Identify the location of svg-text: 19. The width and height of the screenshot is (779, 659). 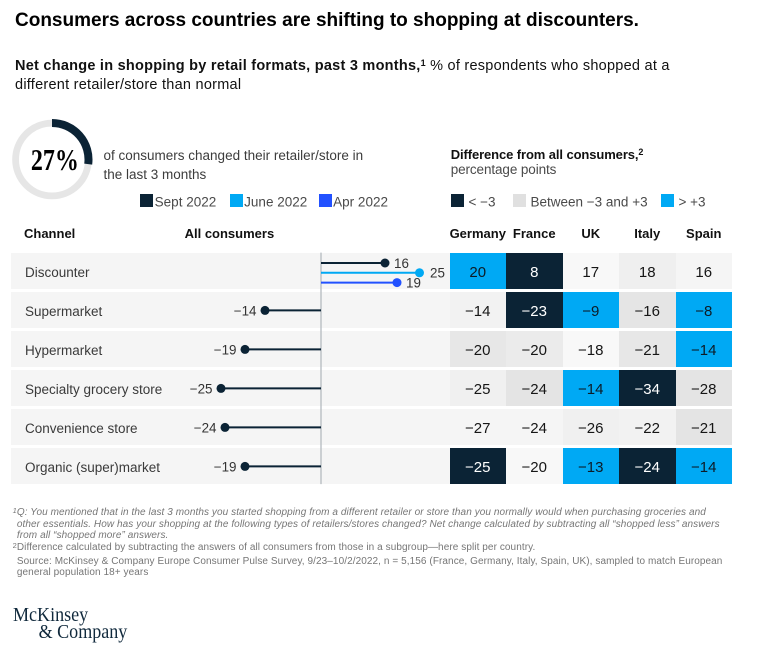
(413, 283).